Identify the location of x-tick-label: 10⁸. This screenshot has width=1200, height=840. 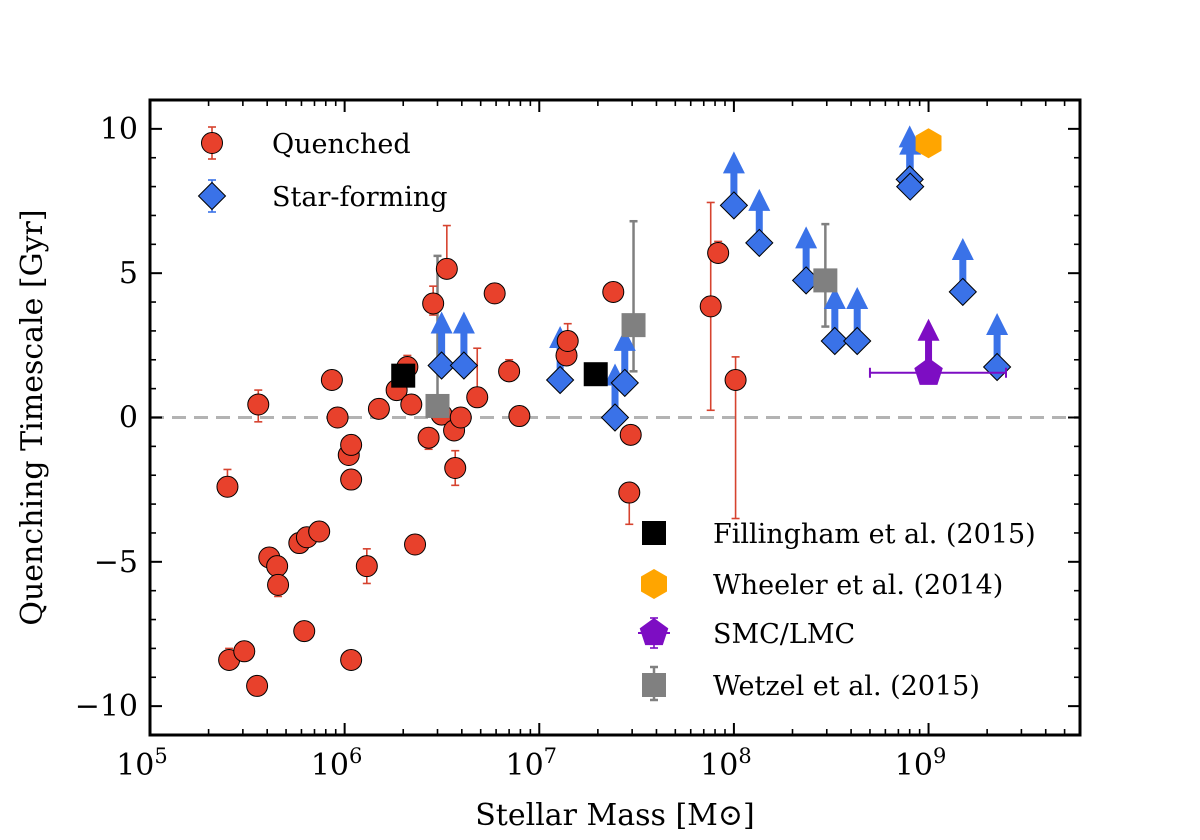
(726, 763).